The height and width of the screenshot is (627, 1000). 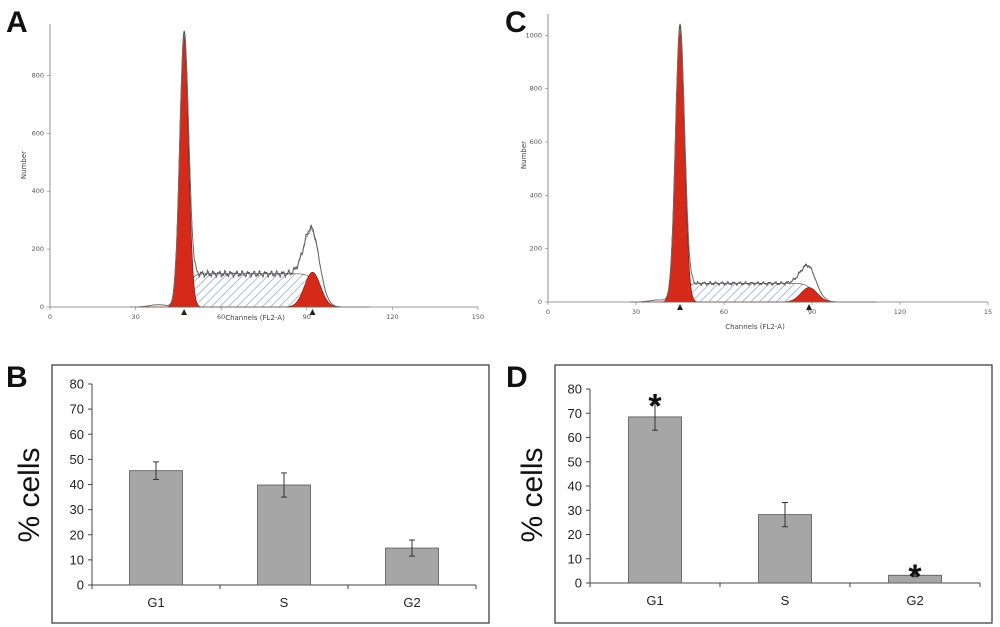 What do you see at coordinates (532, 494) in the screenshot?
I see `bar-d-ylabel: % cells` at bounding box center [532, 494].